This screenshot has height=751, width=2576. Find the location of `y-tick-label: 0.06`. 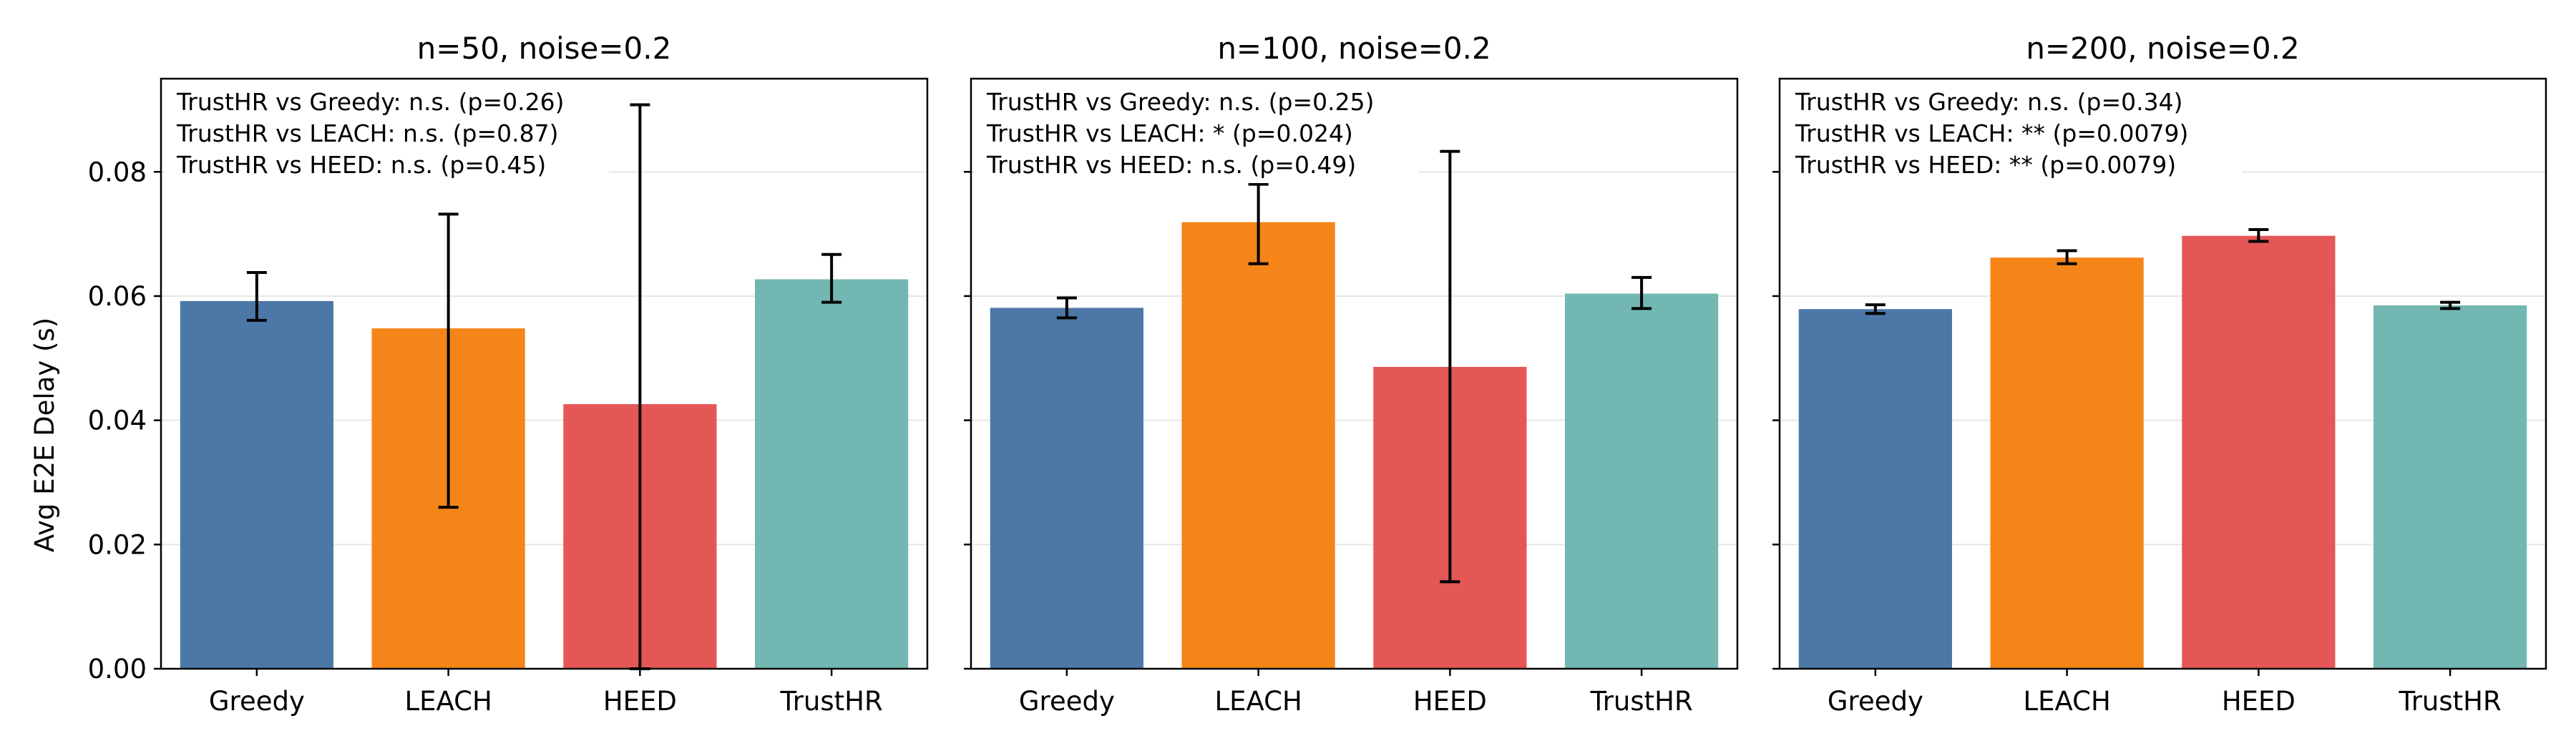

y-tick-label: 0.06 is located at coordinates (117, 296).